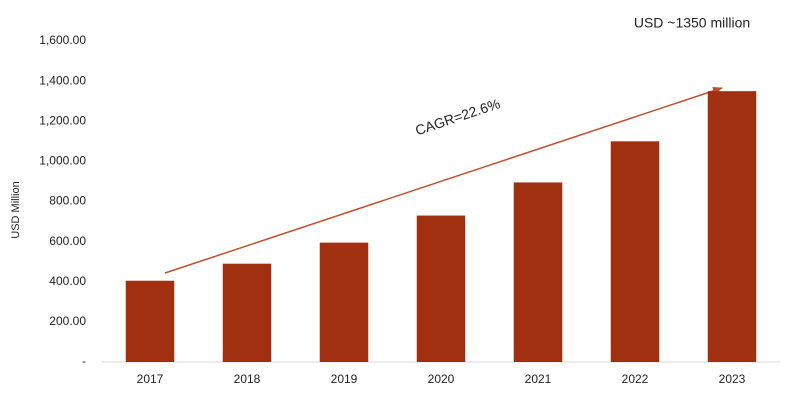 Image resolution: width=800 pixels, height=412 pixels. Describe the element at coordinates (247, 379) in the screenshot. I see `x-tick-label: 2018` at that location.